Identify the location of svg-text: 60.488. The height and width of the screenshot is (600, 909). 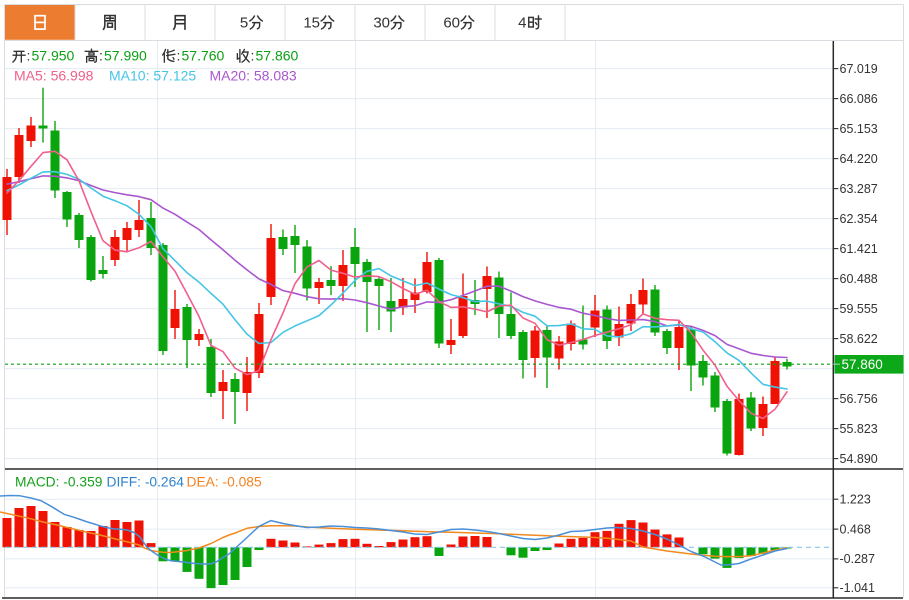
(859, 279).